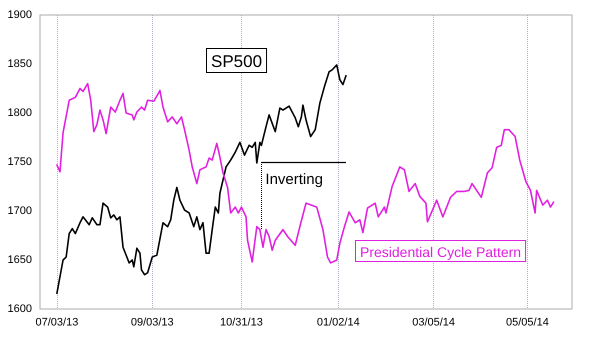 The width and height of the screenshot is (600, 340). Describe the element at coordinates (20, 309) in the screenshot. I see `y-tick-label: 1600` at that location.